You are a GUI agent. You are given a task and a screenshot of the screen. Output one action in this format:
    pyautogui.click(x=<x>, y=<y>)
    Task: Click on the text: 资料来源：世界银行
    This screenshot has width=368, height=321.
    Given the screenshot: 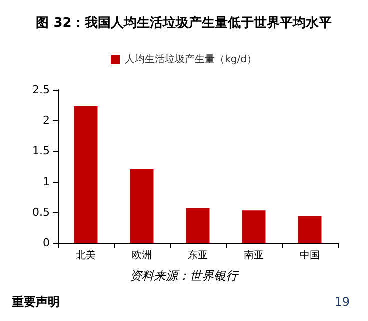 What is the action you would take?
    pyautogui.click(x=185, y=276)
    